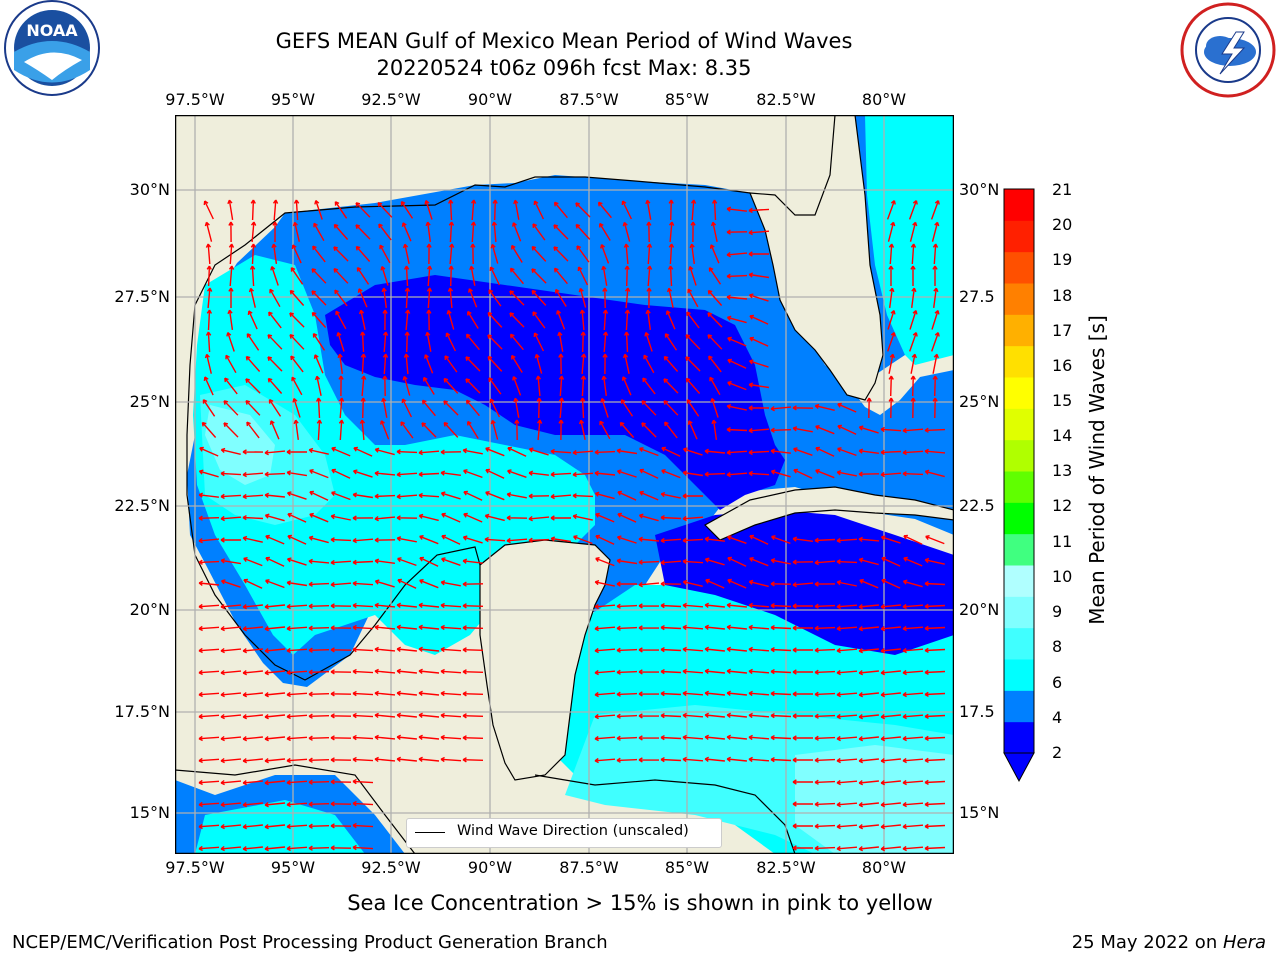 This screenshot has height=960, width=1280. I want to click on colorbar-tick: 21, so click(1062, 189).